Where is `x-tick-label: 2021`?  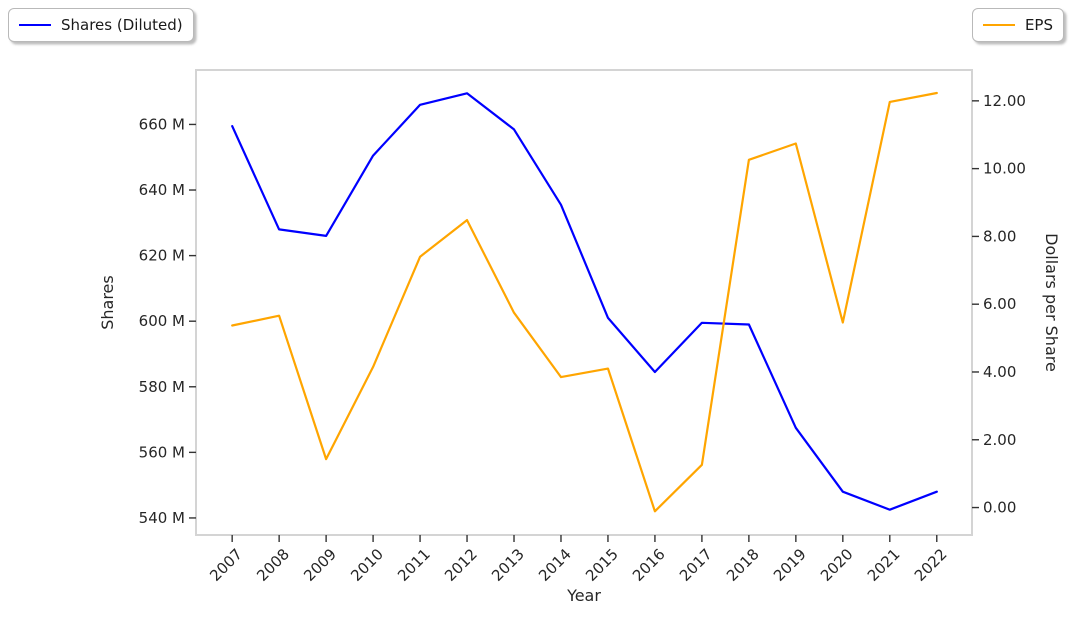 x-tick-label: 2021 is located at coordinates (884, 565).